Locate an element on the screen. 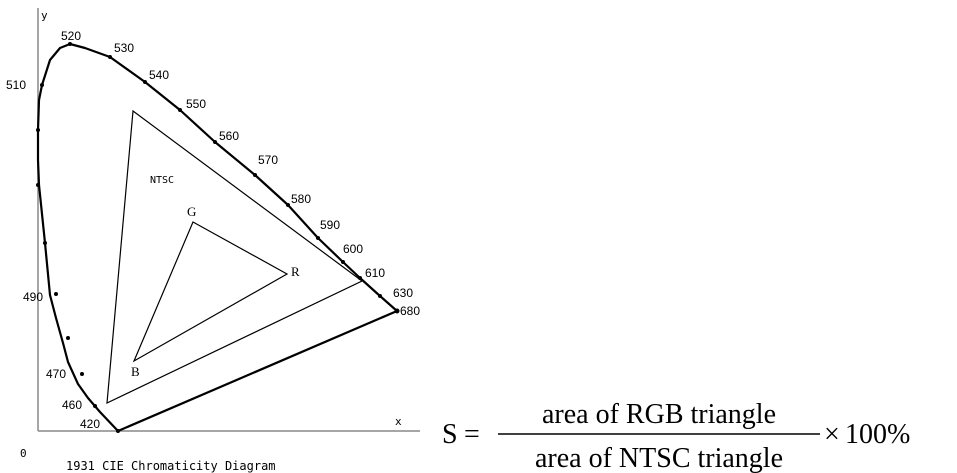 This screenshot has height=473, width=957. wavelength-label: 470 is located at coordinates (56, 374).